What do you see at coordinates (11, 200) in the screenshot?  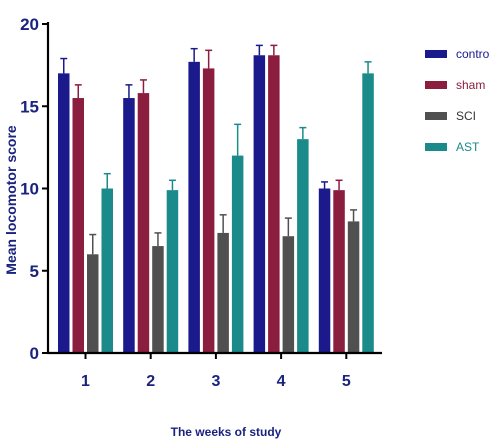 I see `y-axis-title: Mean locomotor score` at bounding box center [11, 200].